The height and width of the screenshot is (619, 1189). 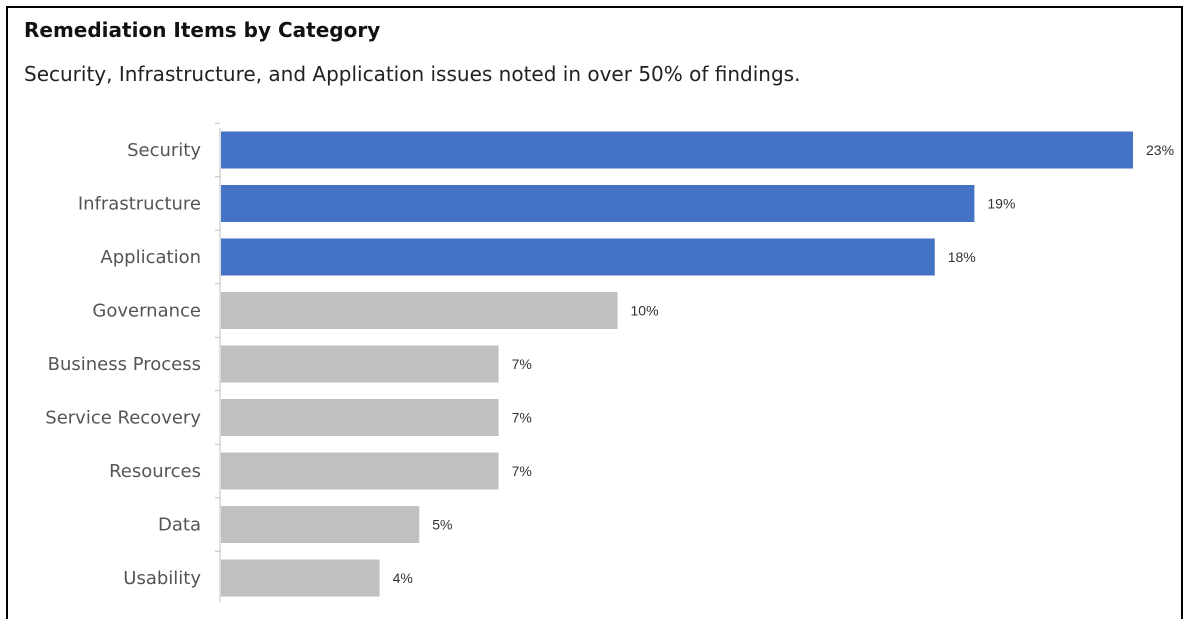 I want to click on category-label: Infrastructure, so click(x=139, y=204).